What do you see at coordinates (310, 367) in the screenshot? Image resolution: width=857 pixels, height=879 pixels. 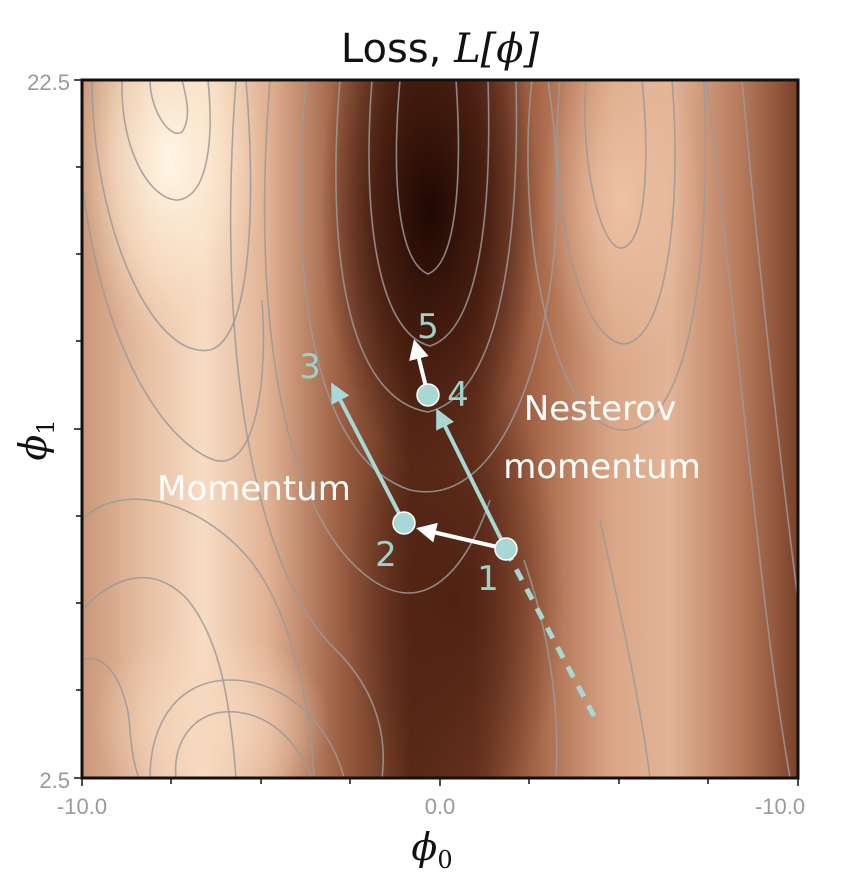 I see `step-label-3: 3` at bounding box center [310, 367].